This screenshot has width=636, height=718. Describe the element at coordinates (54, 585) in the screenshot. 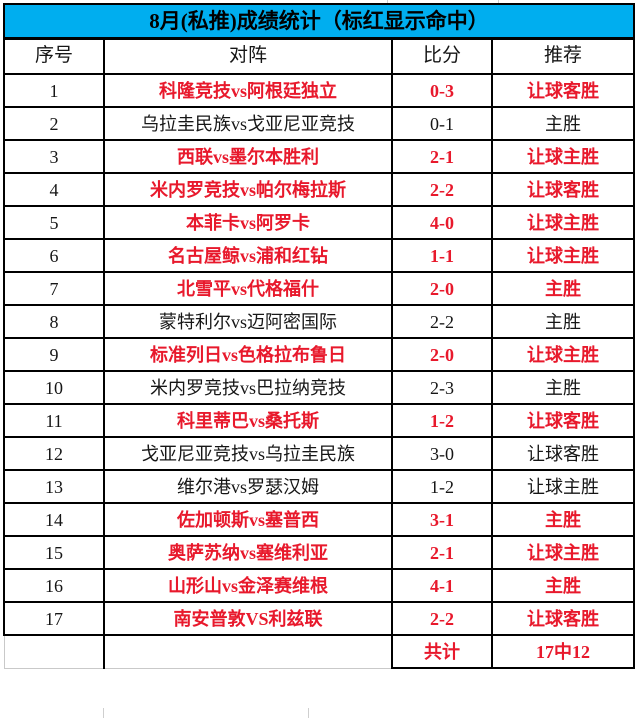

I see `cell-index: 16` at that location.